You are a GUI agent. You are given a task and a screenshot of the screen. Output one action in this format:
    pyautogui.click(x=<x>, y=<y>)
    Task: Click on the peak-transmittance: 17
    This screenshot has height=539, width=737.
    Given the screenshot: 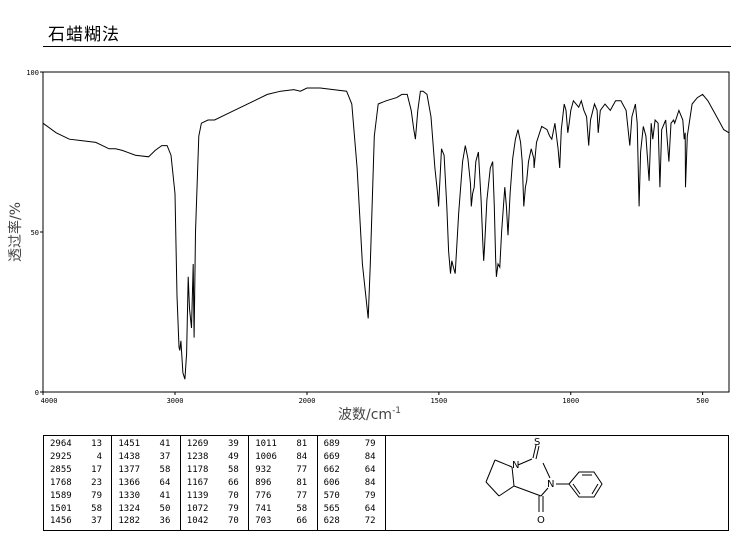 What is the action you would take?
    pyautogui.click(x=96, y=469)
    